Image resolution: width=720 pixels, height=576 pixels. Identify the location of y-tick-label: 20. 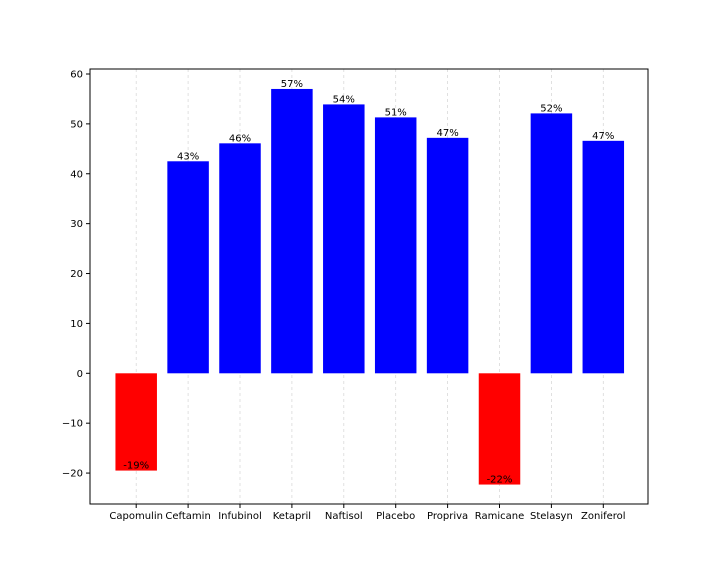
(76, 274).